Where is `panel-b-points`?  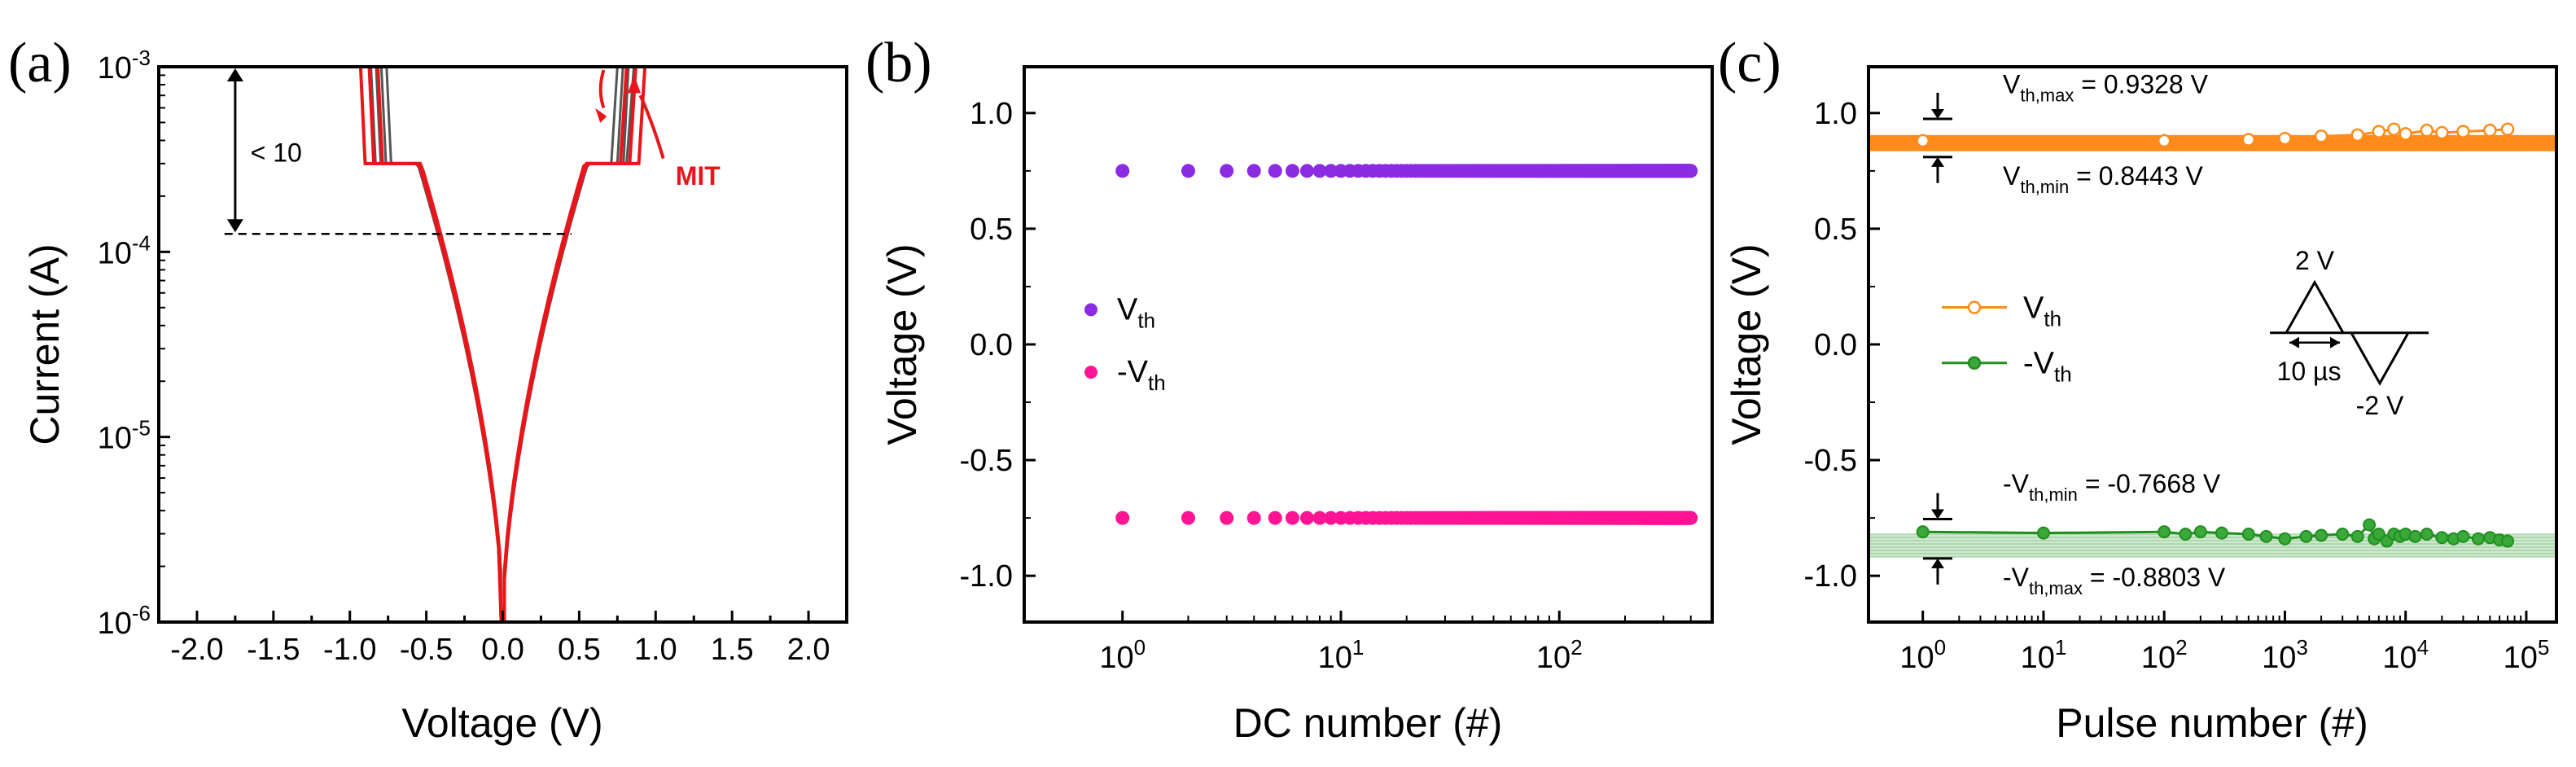
panel-b-points is located at coordinates (1406, 344).